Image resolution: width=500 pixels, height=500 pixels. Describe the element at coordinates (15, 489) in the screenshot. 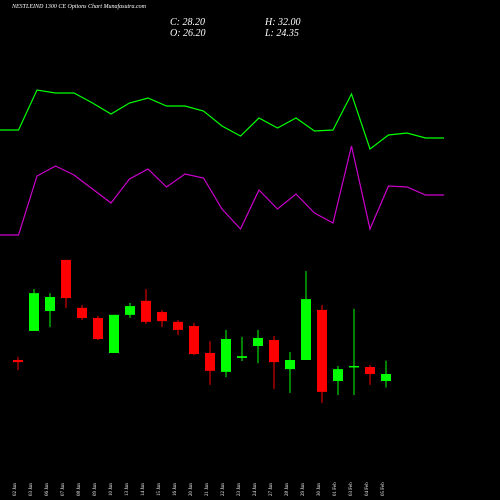

I see `x-tick-label: 02 Jan` at that location.